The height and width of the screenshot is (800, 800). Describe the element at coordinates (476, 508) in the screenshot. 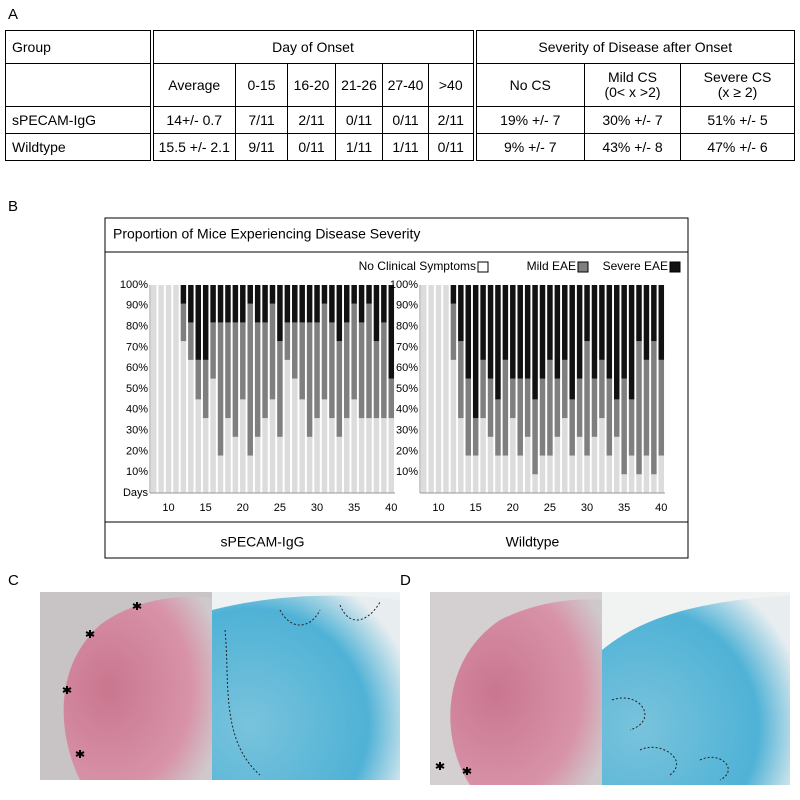

I see `x-tick-label: 15` at that location.